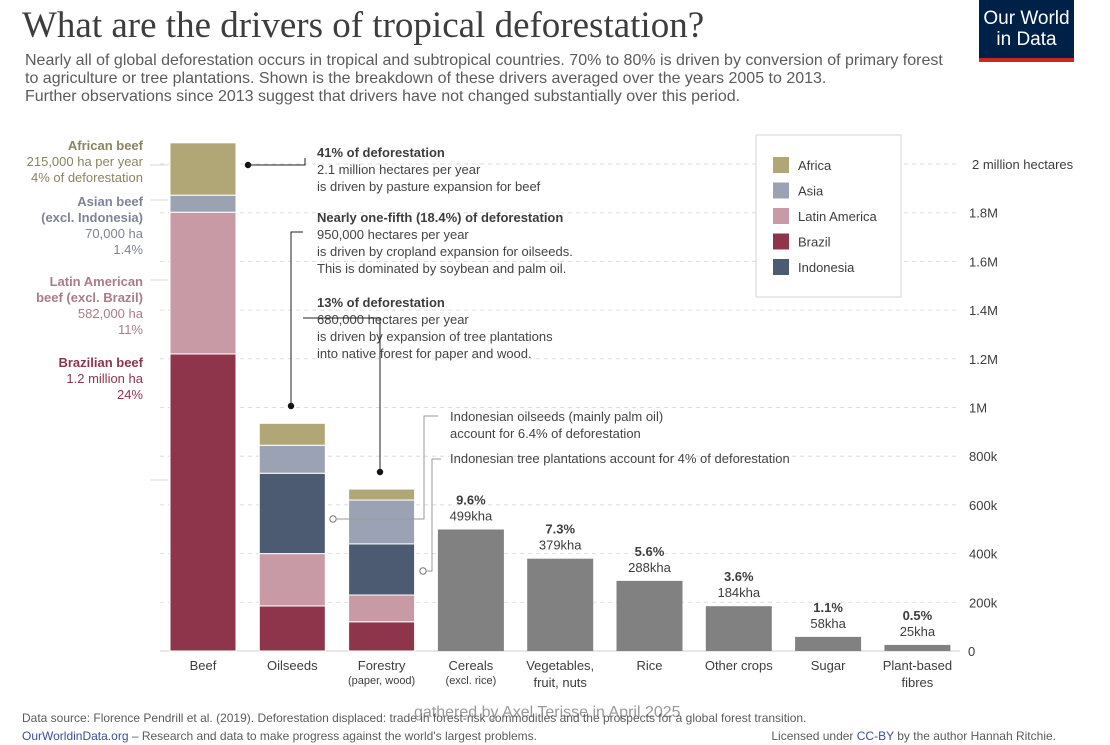 This screenshot has height=745, width=1110. Describe the element at coordinates (1023, 164) in the screenshot. I see `y-tick-label: 2 million hectares` at that location.